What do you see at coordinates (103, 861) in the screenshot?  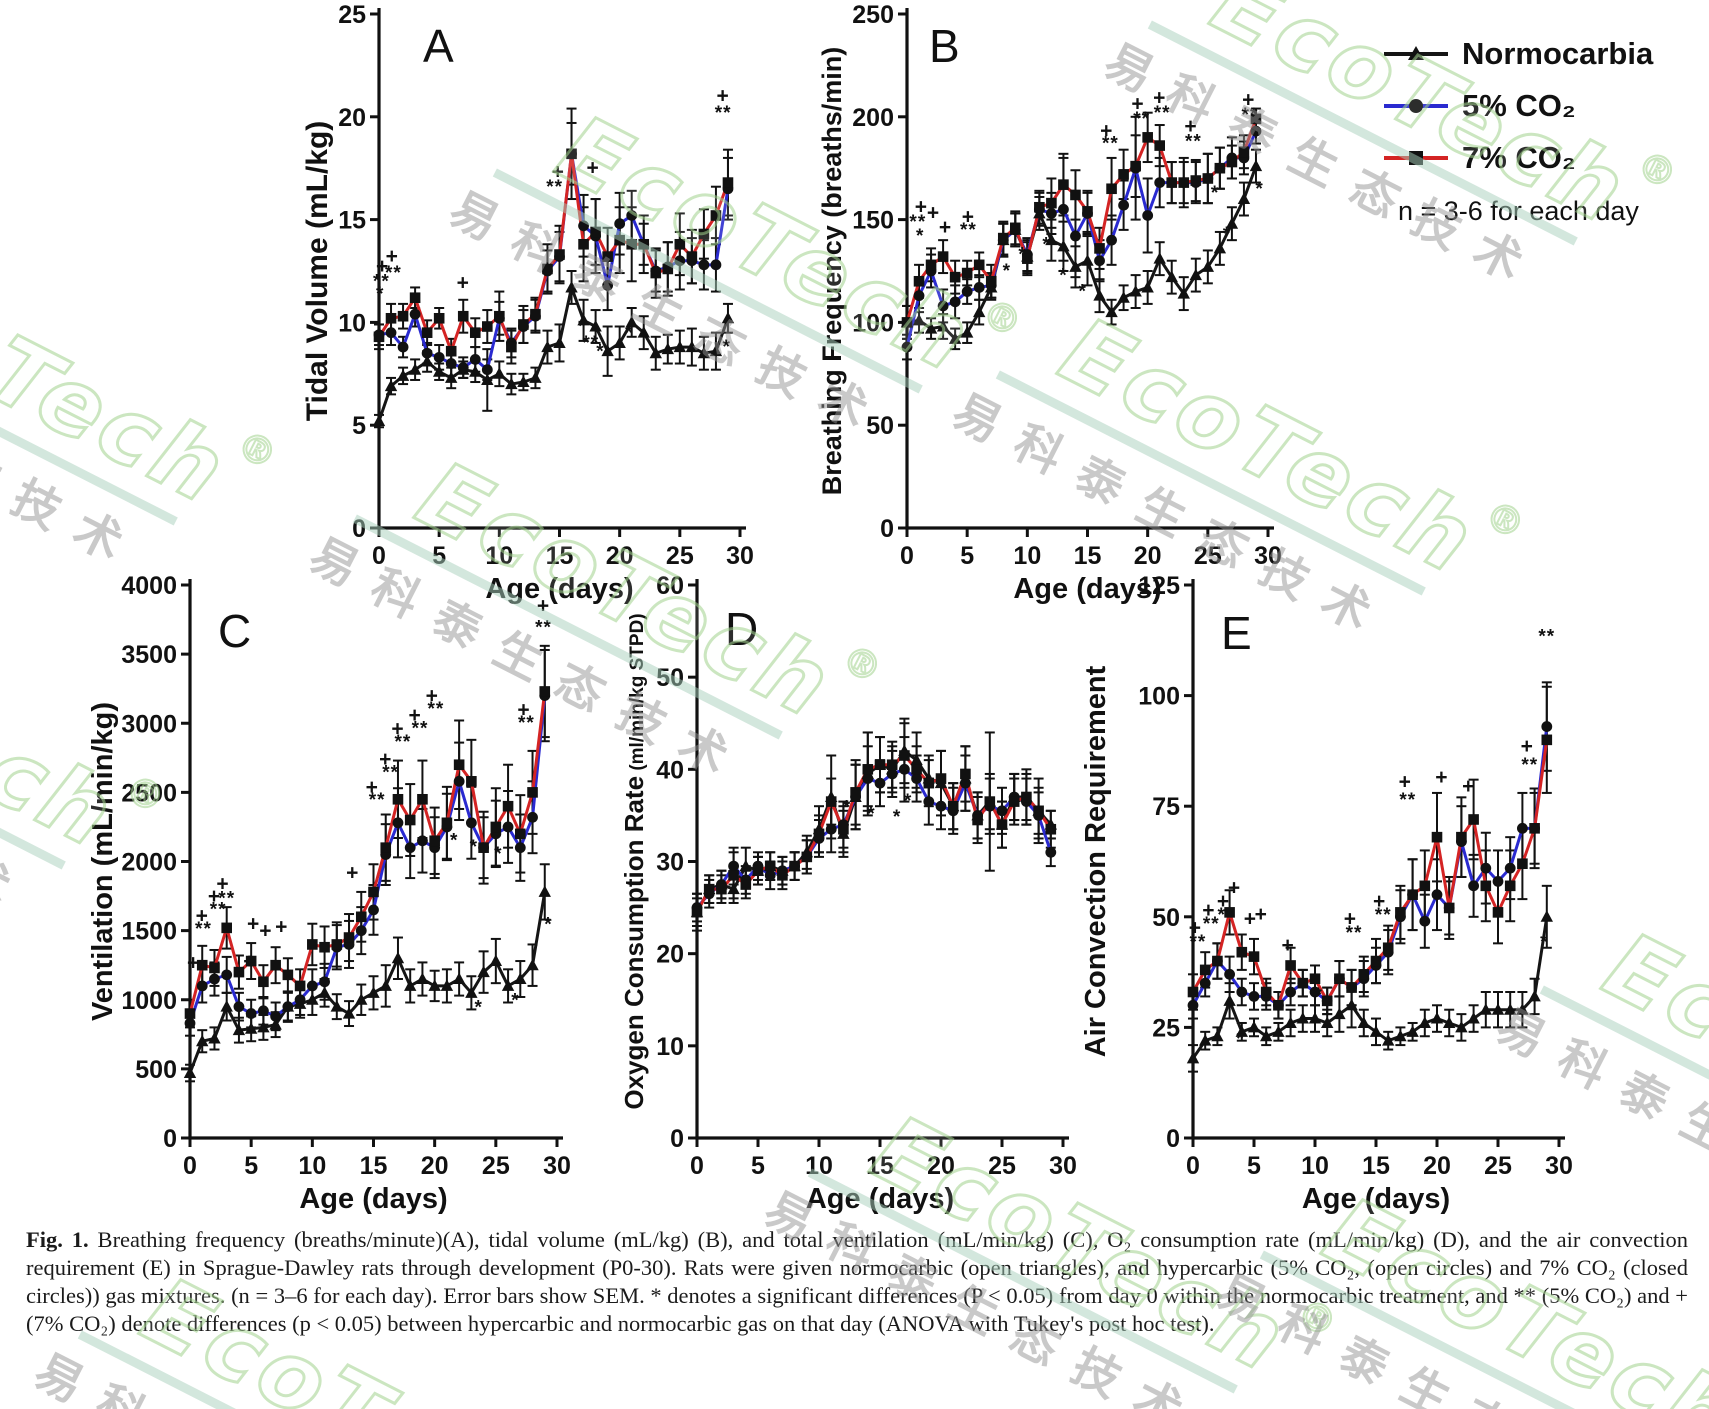 I see `y-axis-label: Ventilation (mL/min/kg)` at bounding box center [103, 861].